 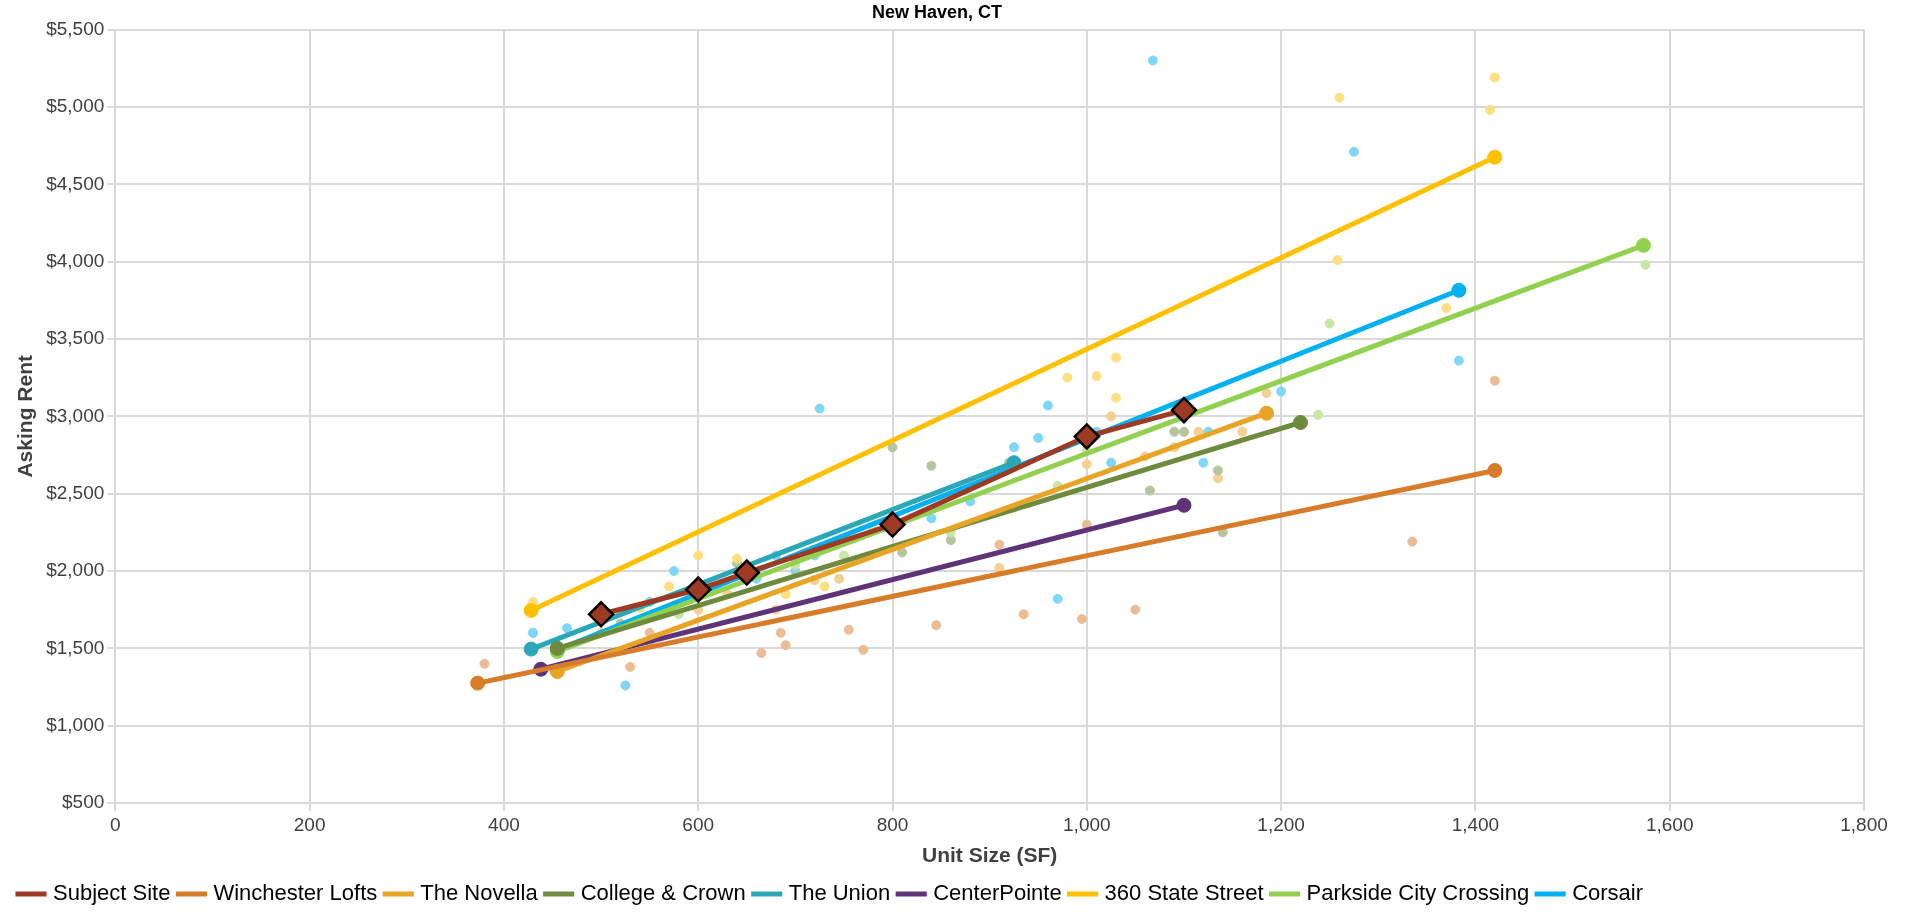 What do you see at coordinates (75, 570) in the screenshot?
I see `y-tick-label: $2,000` at bounding box center [75, 570].